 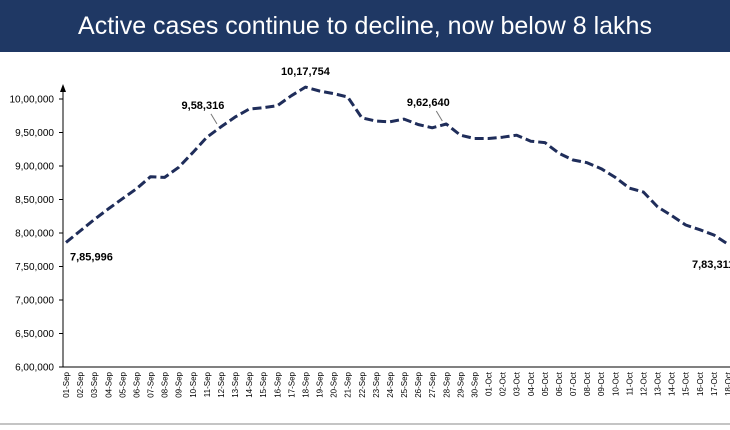 What do you see at coordinates (151, 384) in the screenshot?
I see `x-tick-label: 07-Sep` at bounding box center [151, 384].